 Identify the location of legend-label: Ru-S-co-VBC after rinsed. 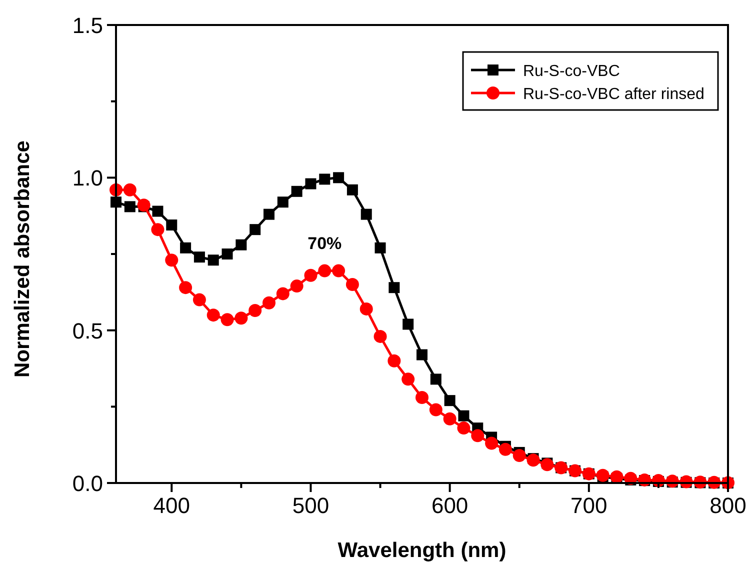
(613, 94).